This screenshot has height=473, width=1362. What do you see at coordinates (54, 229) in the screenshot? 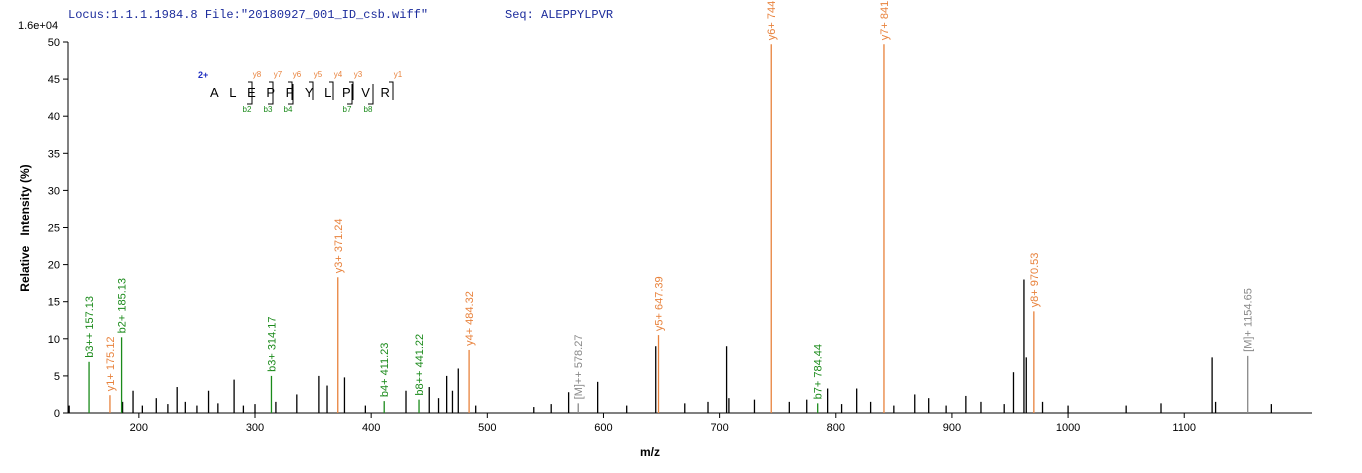
I see `y-tick-label: 25` at bounding box center [54, 229].